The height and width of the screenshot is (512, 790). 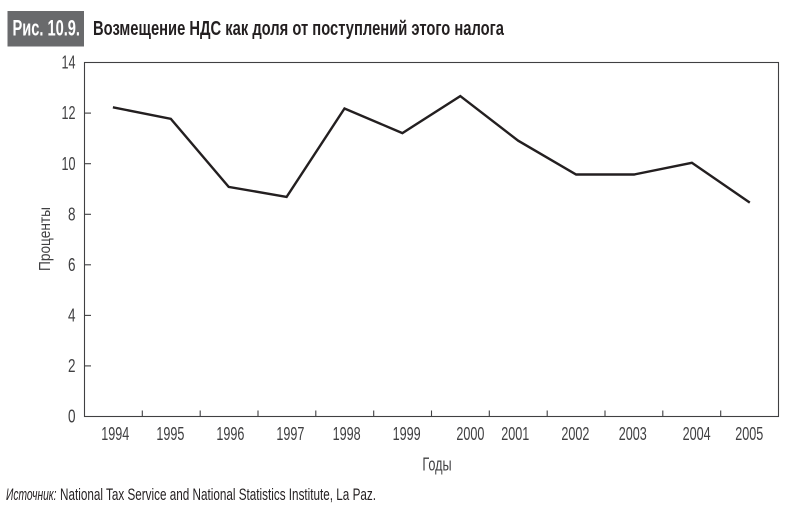 I want to click on svg-text: Рис. 10.9., so click(x=47, y=28).